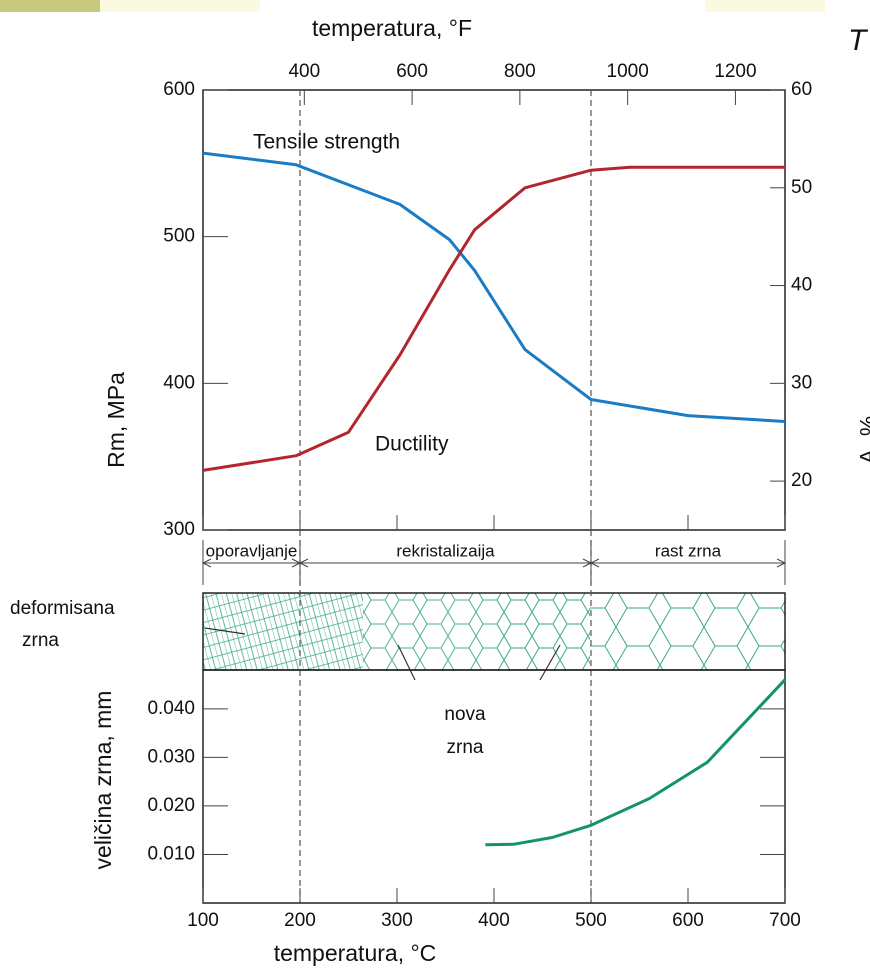 The image size is (870, 977). I want to click on pointer, so click(382, 654).